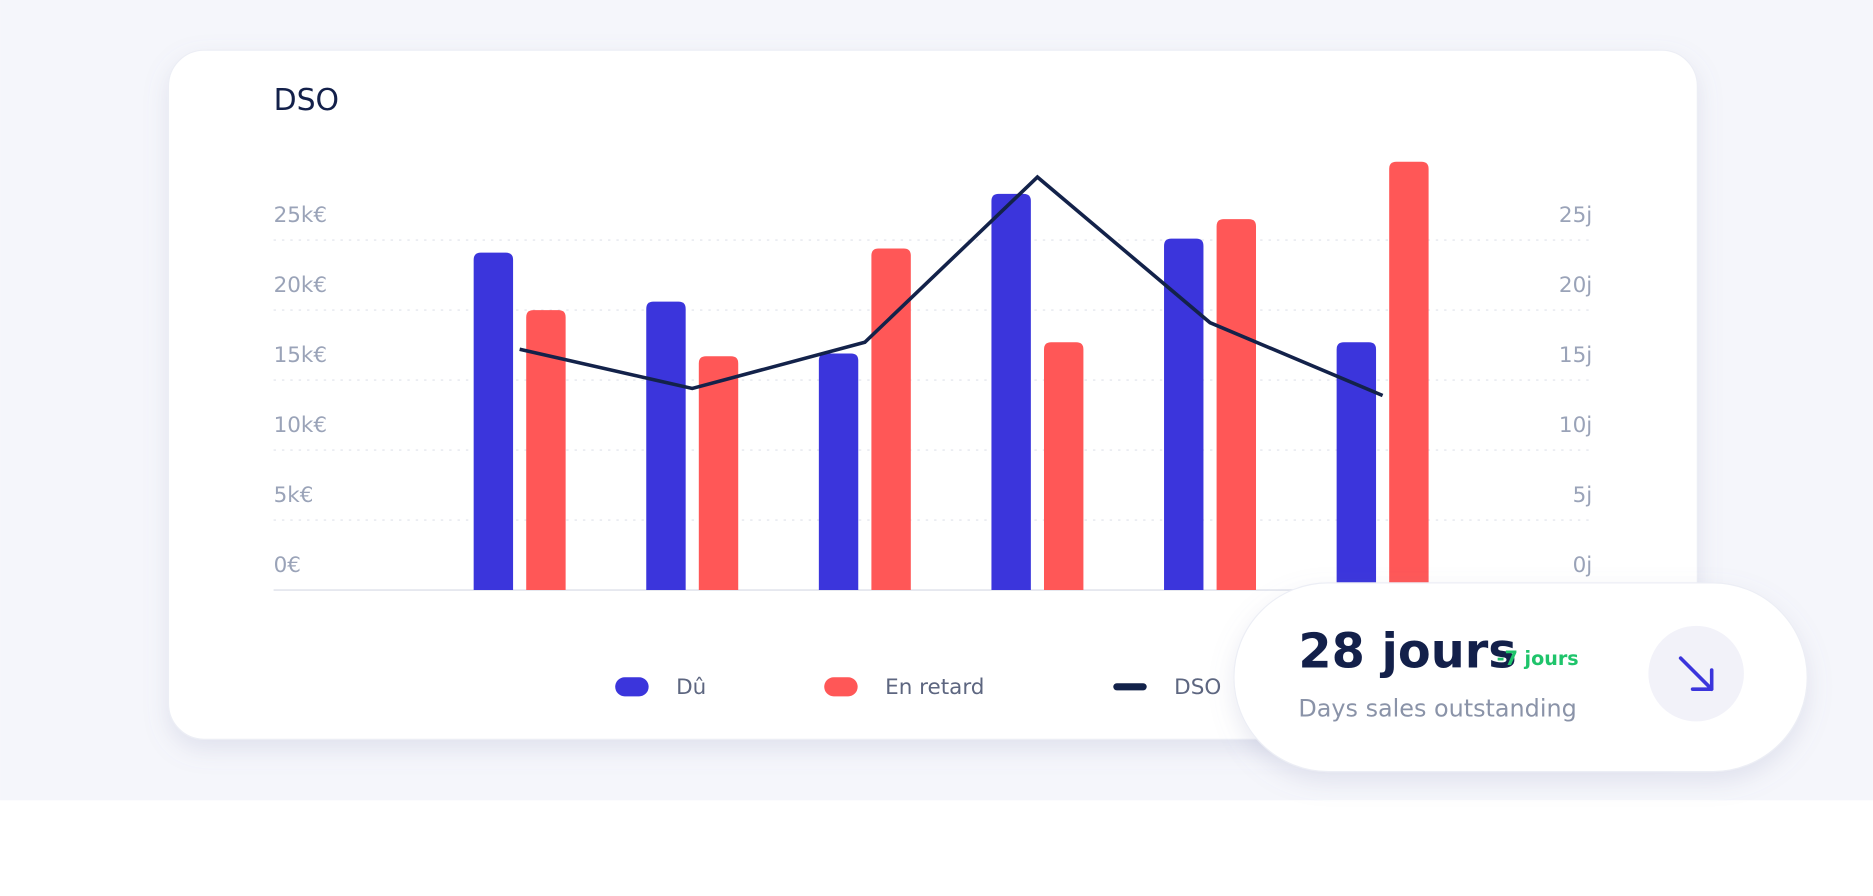 This screenshot has width=1873, height=896. I want to click on y-tick-label: 25k€, so click(300, 215).